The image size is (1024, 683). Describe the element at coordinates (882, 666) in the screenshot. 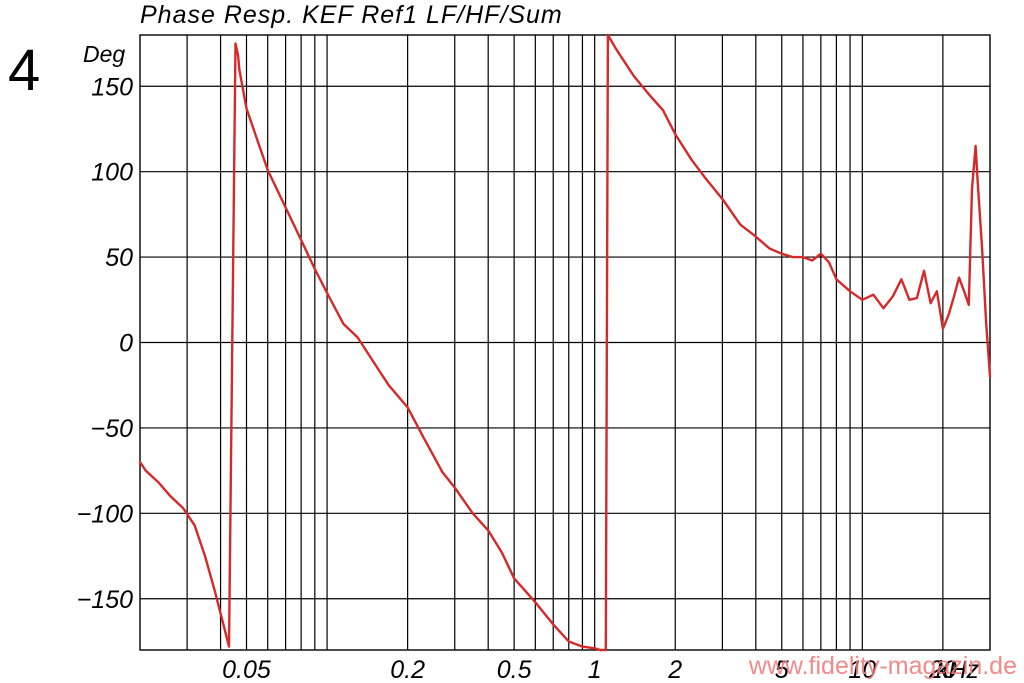

I see `watermark: www.fidelity-magazin.de` at that location.